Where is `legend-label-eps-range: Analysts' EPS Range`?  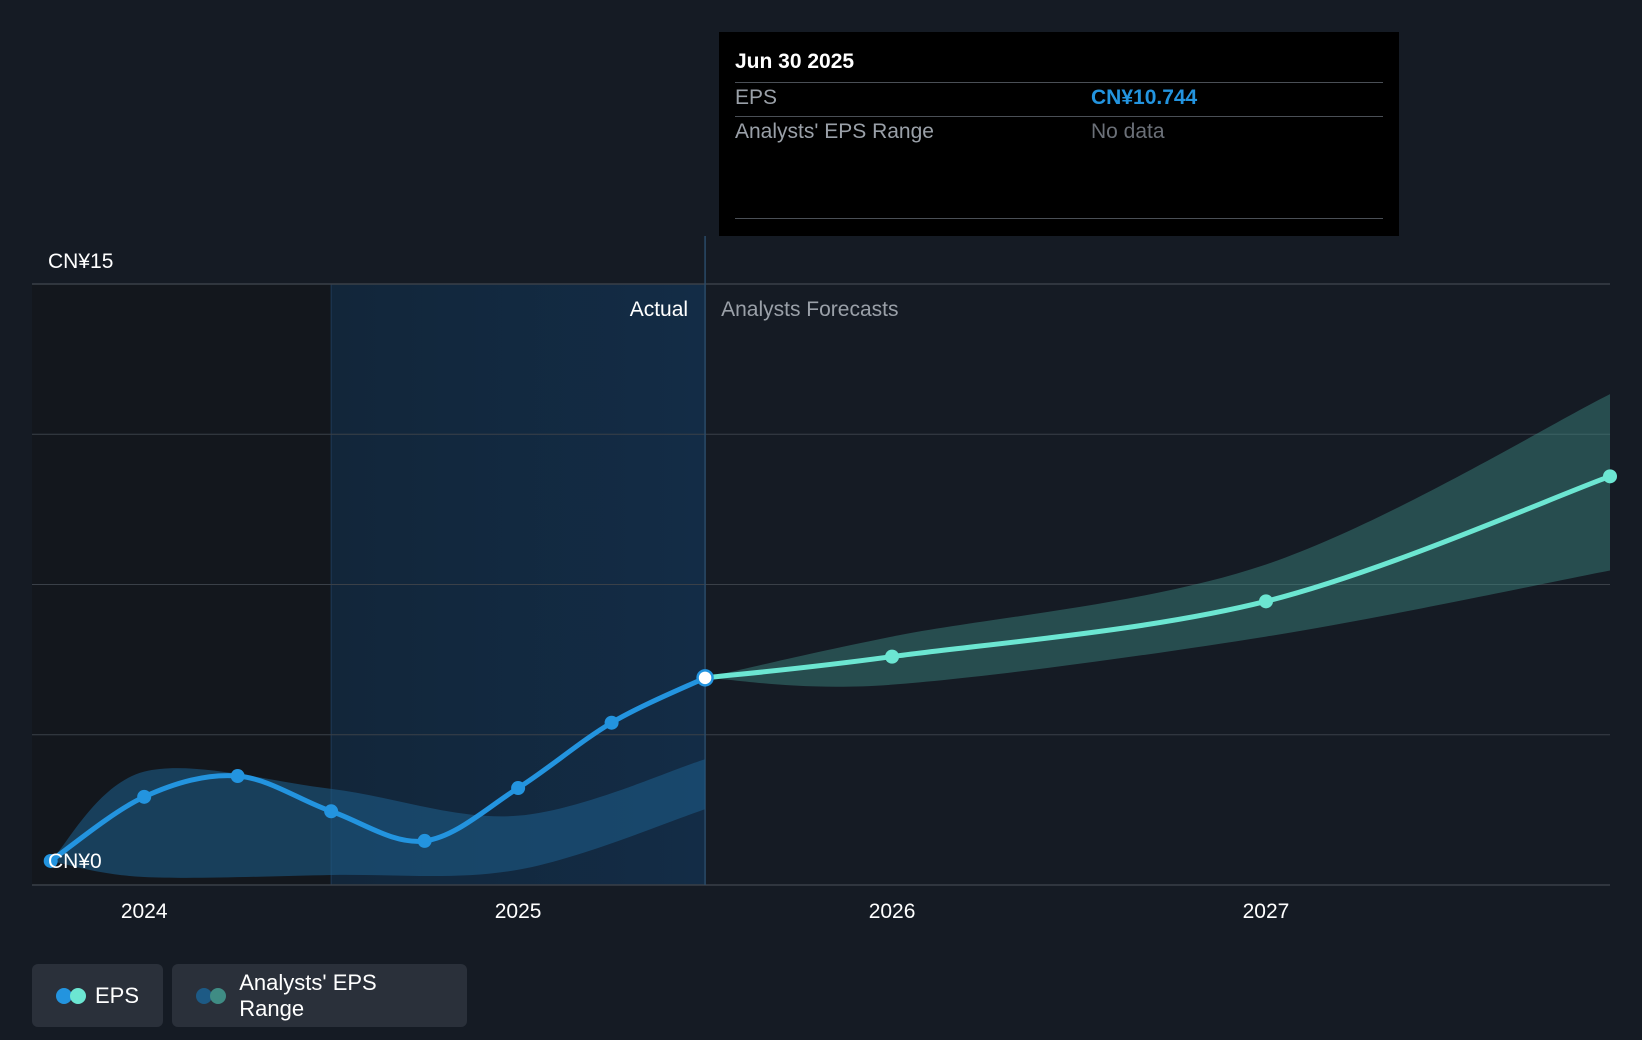
legend-label-eps-range: Analysts' EPS Range is located at coordinates (308, 995).